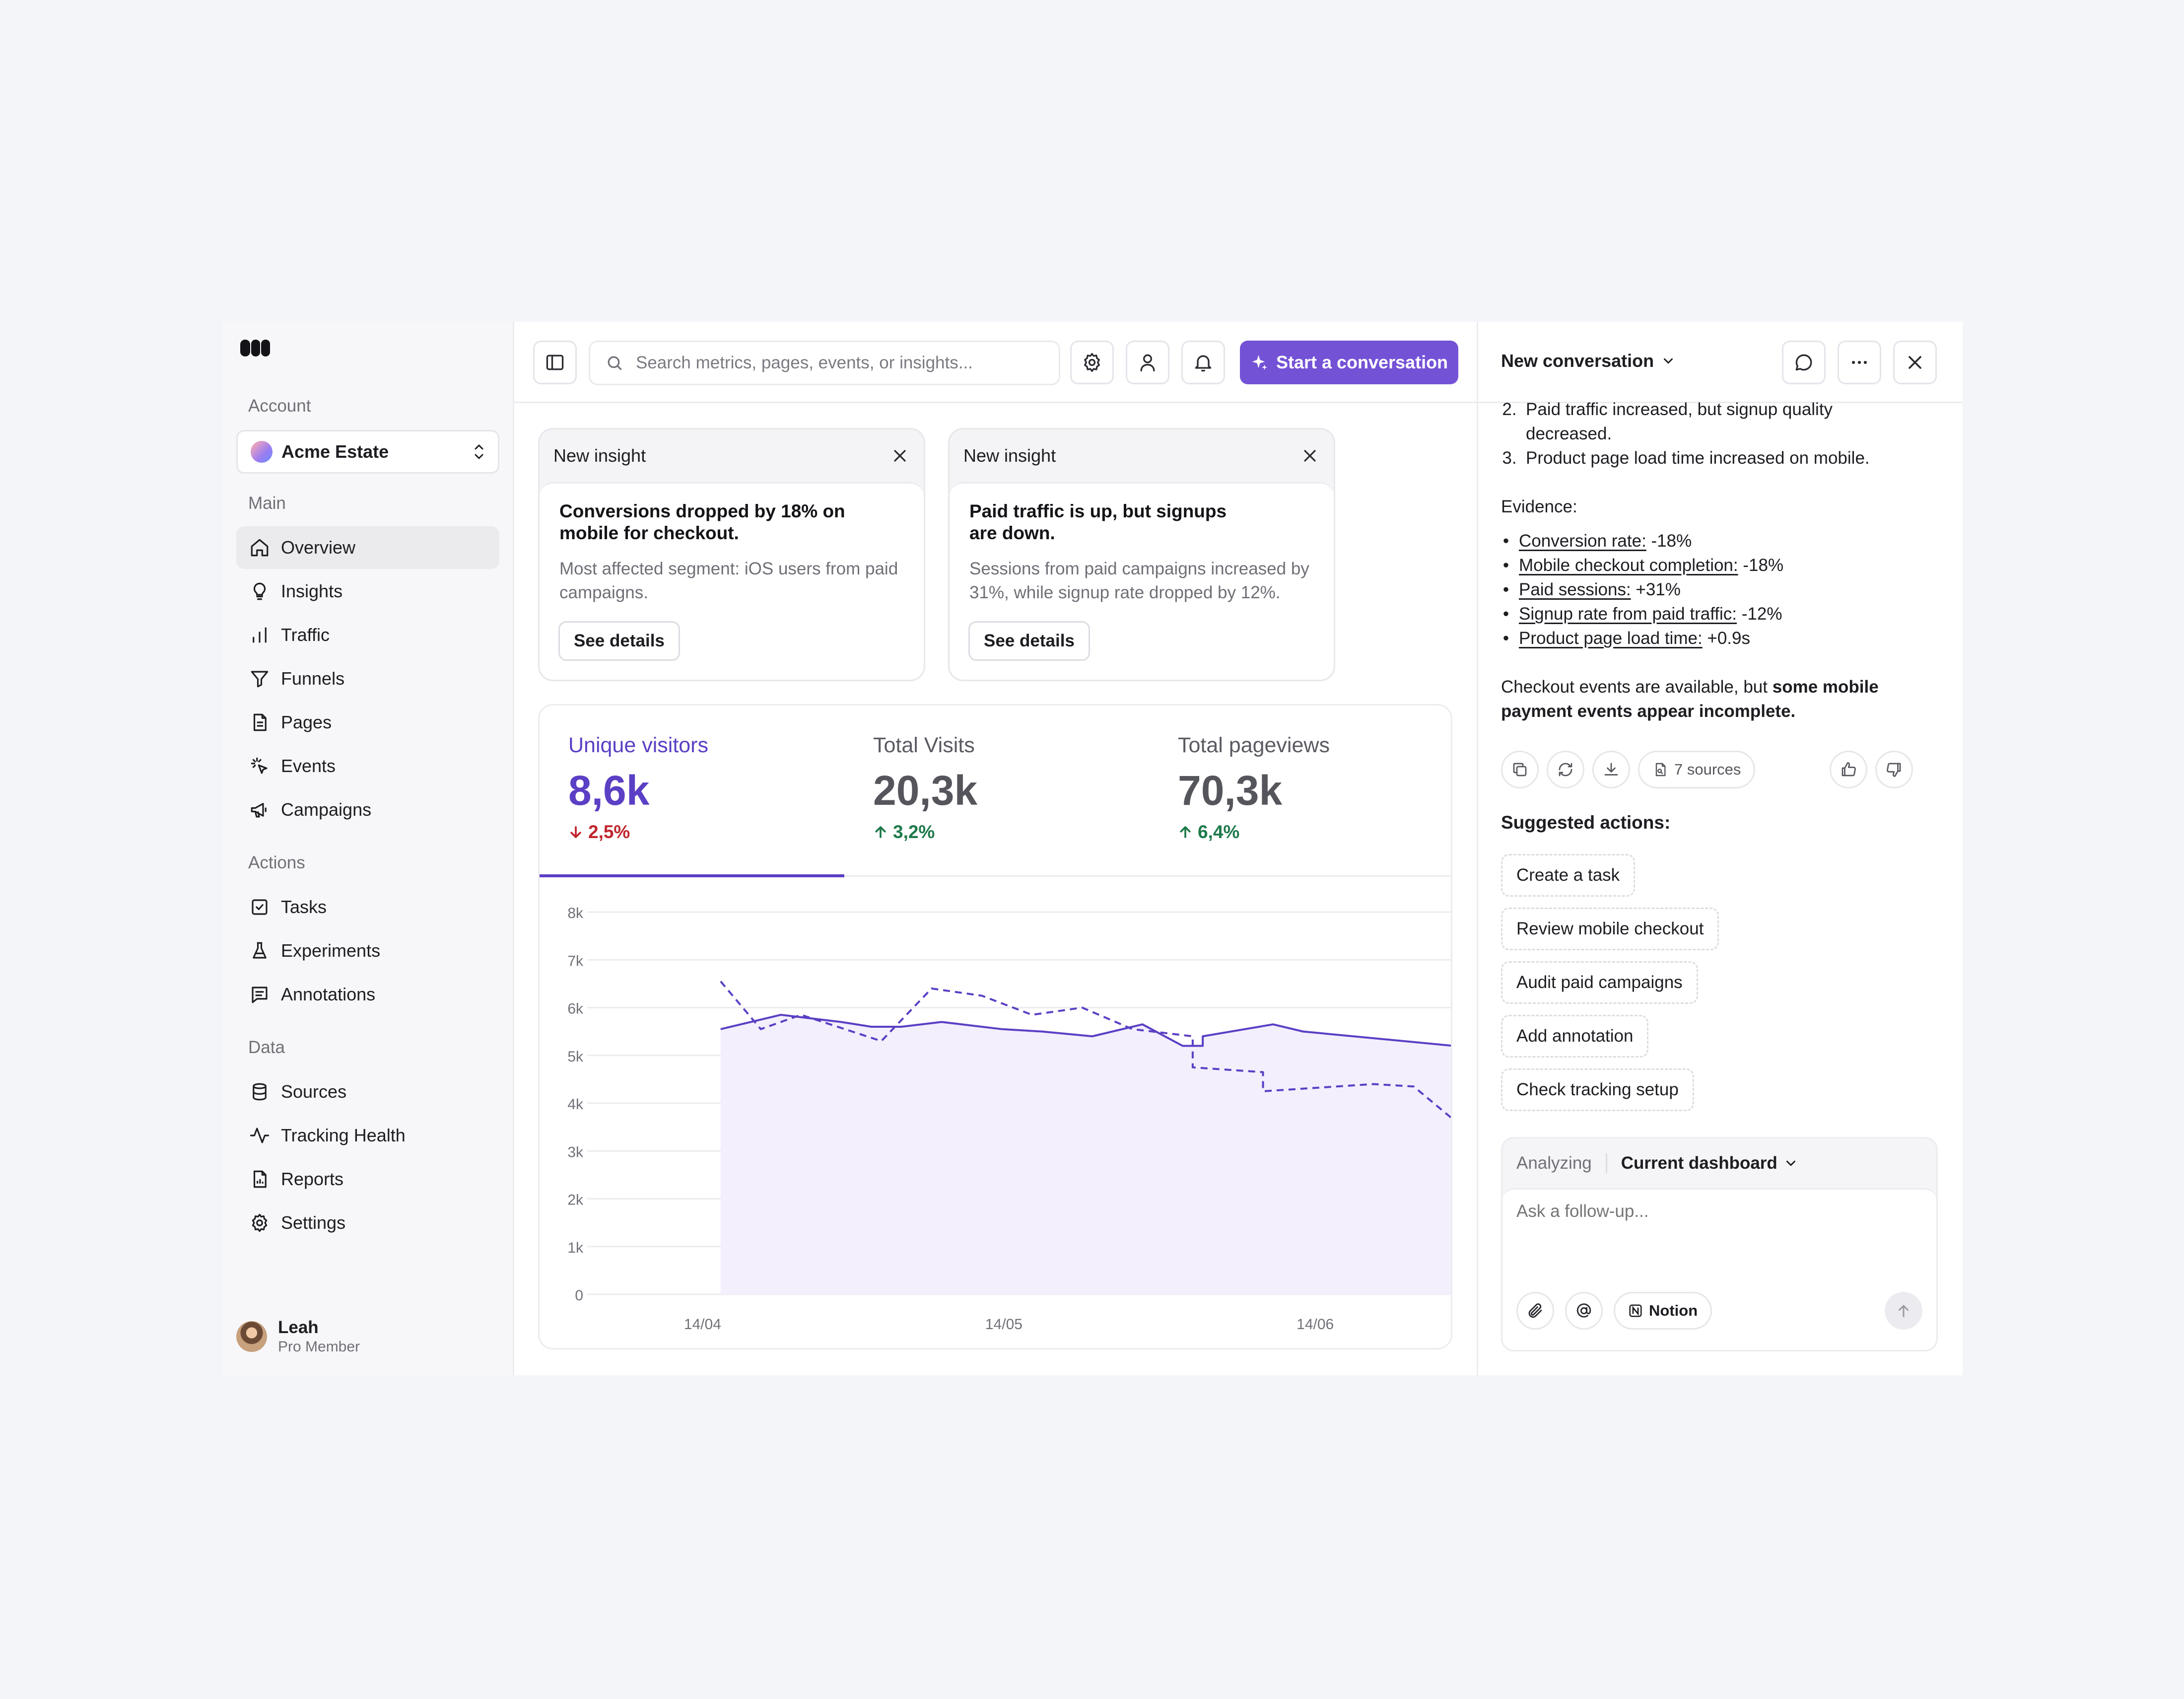  I want to click on document-icon, so click(260, 722).